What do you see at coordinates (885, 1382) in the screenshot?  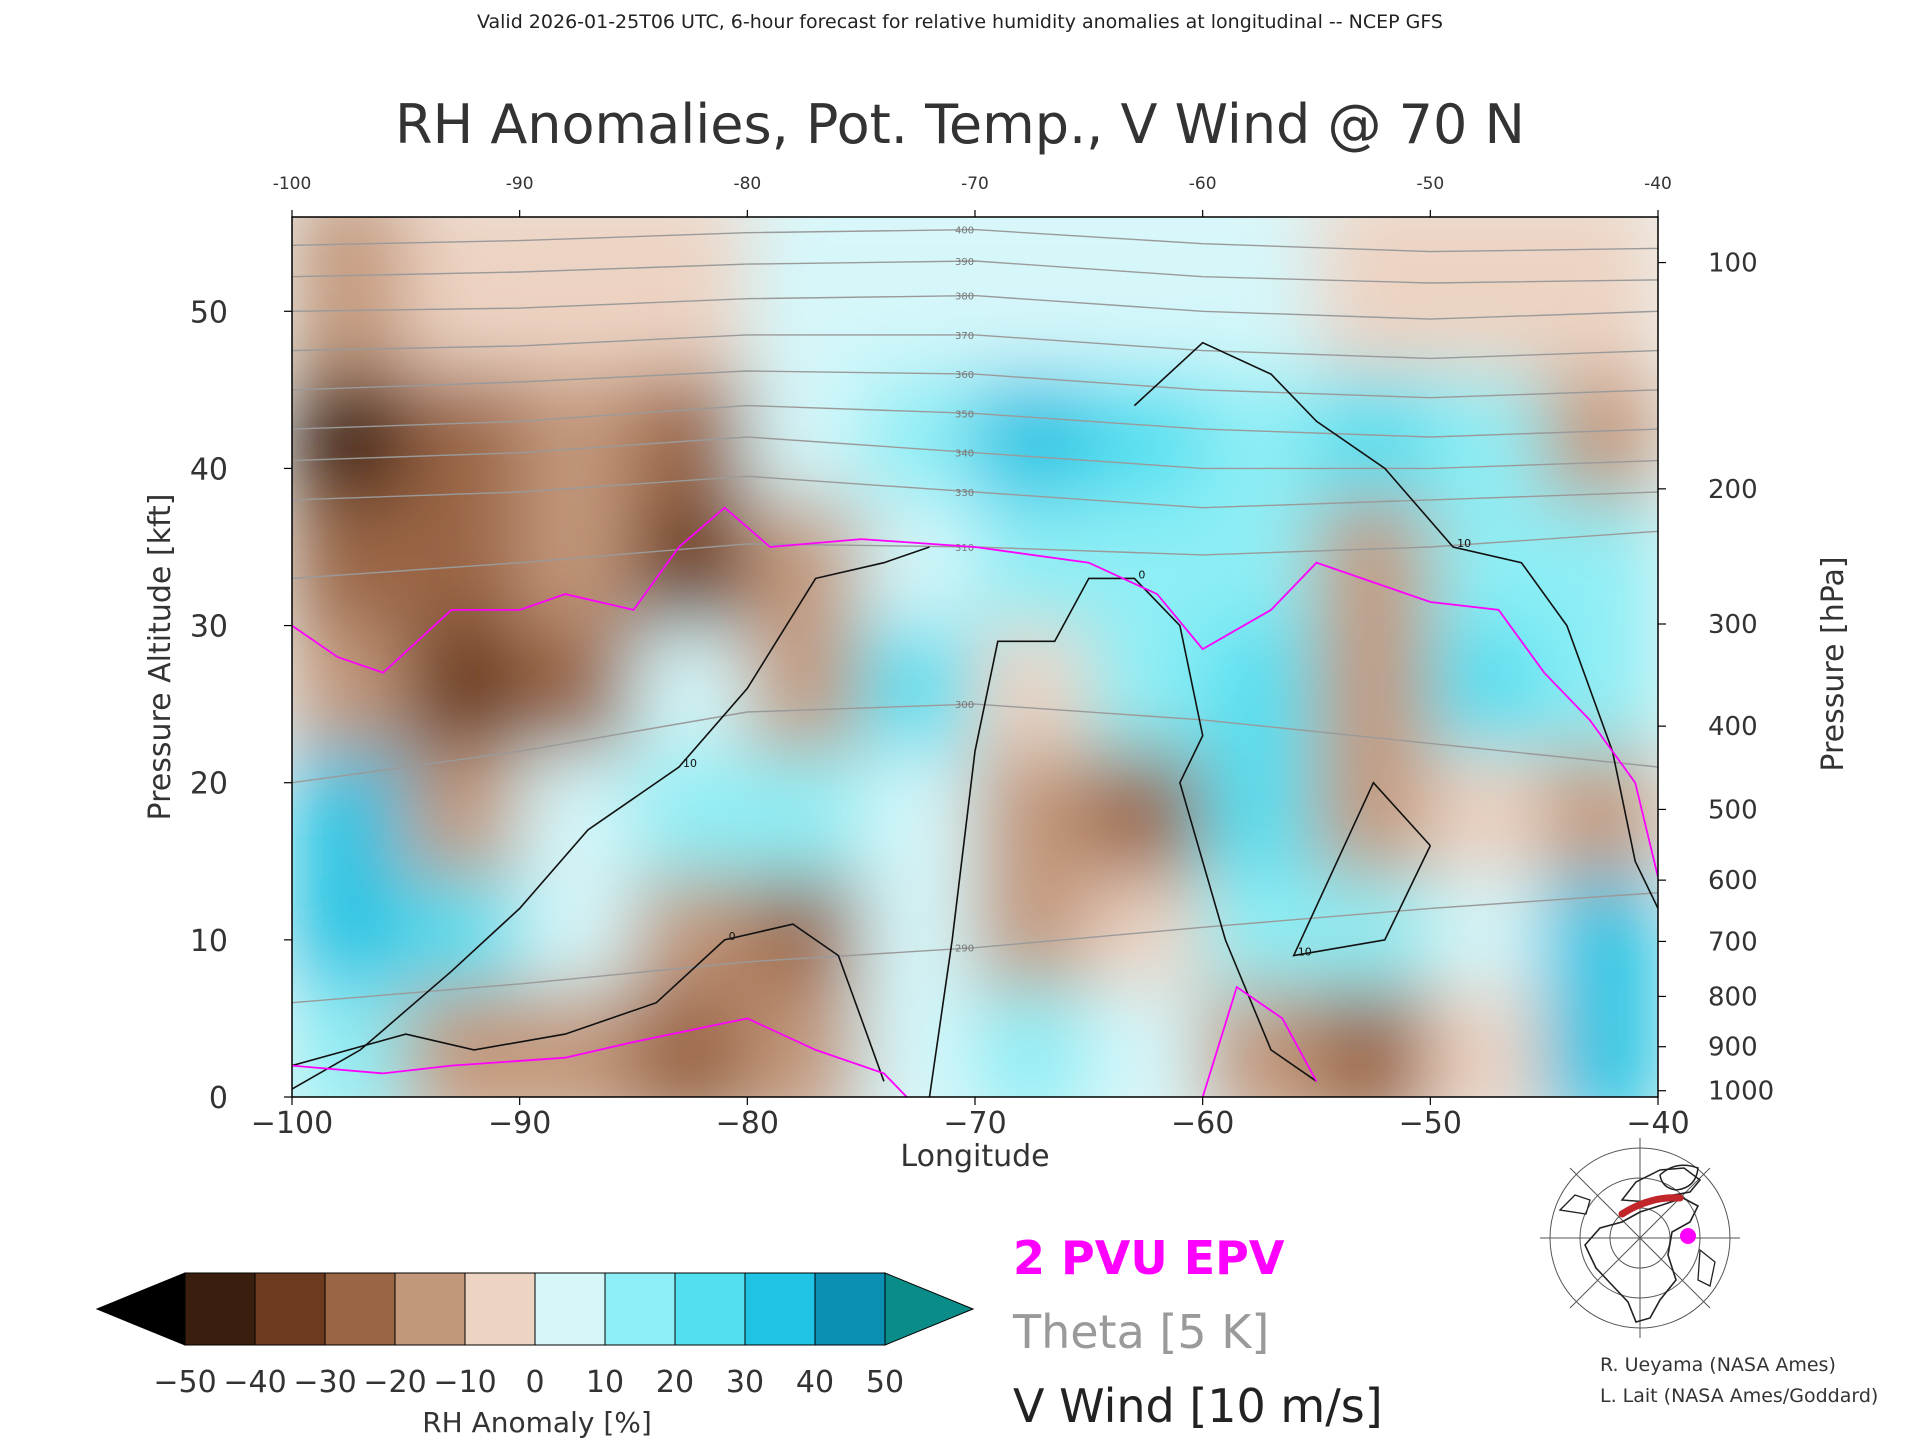 I see `colorbar-tick-label: 50` at bounding box center [885, 1382].